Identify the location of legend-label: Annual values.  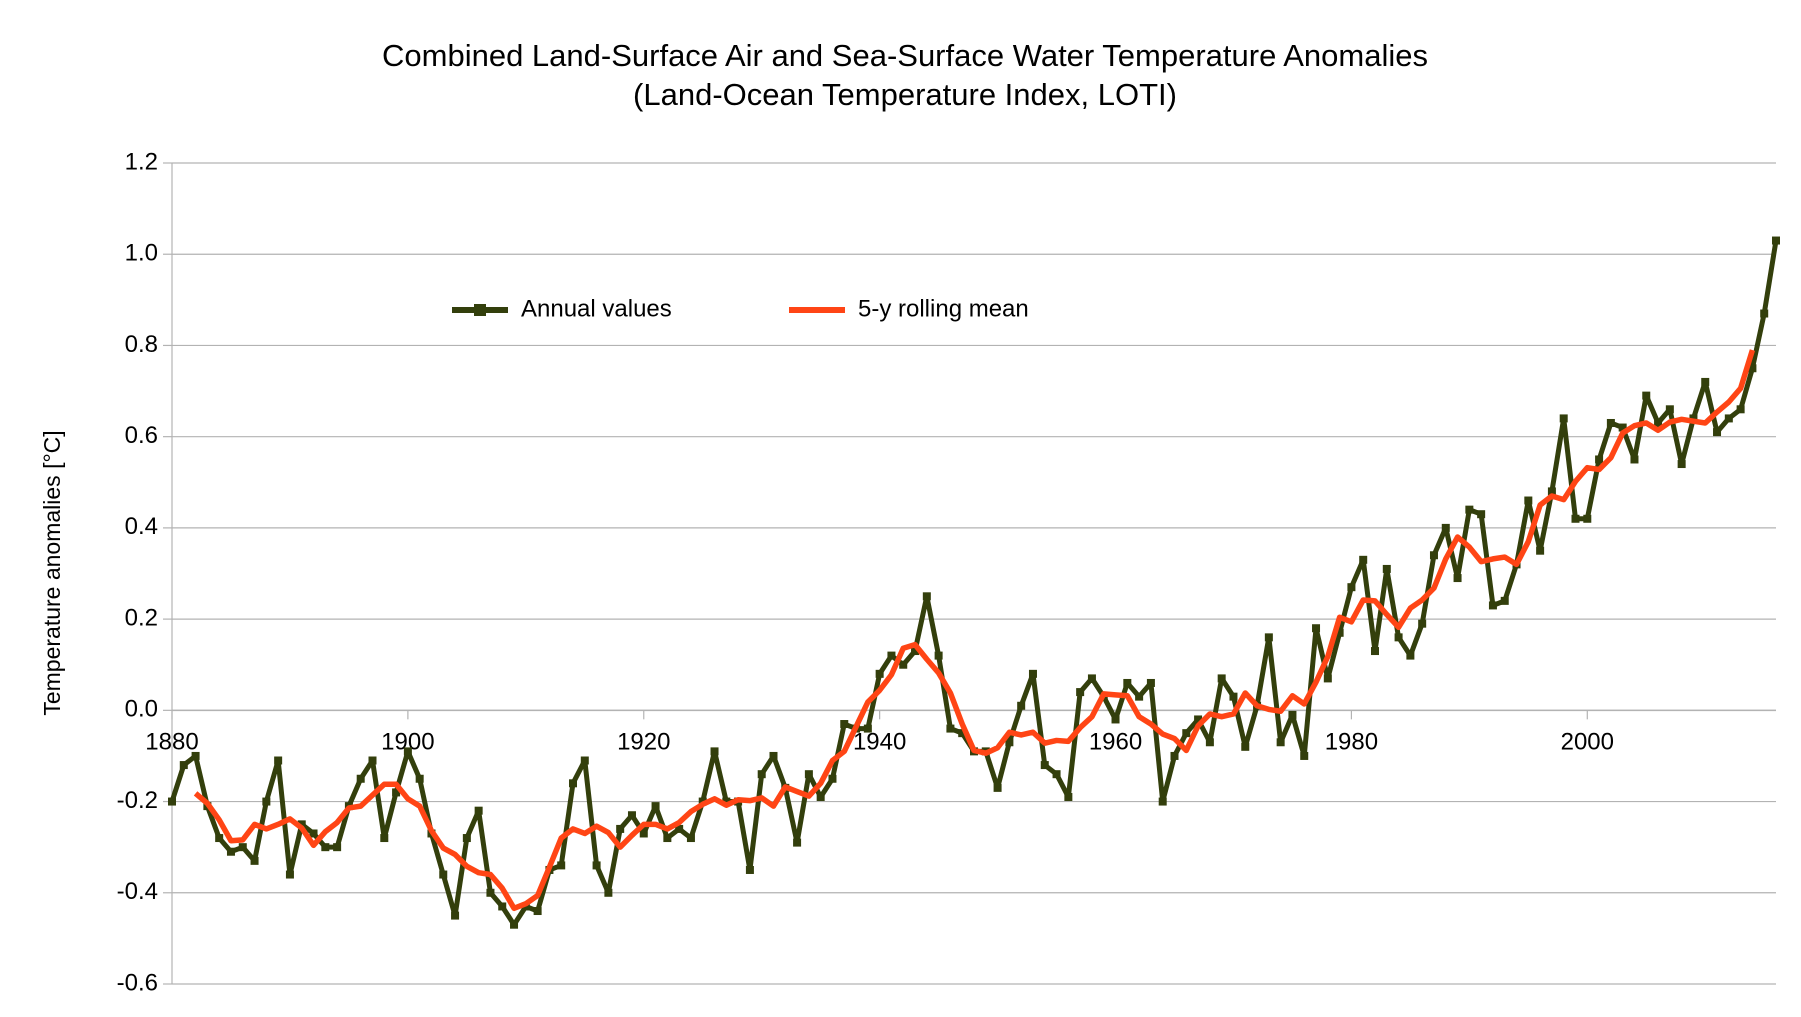
(596, 308).